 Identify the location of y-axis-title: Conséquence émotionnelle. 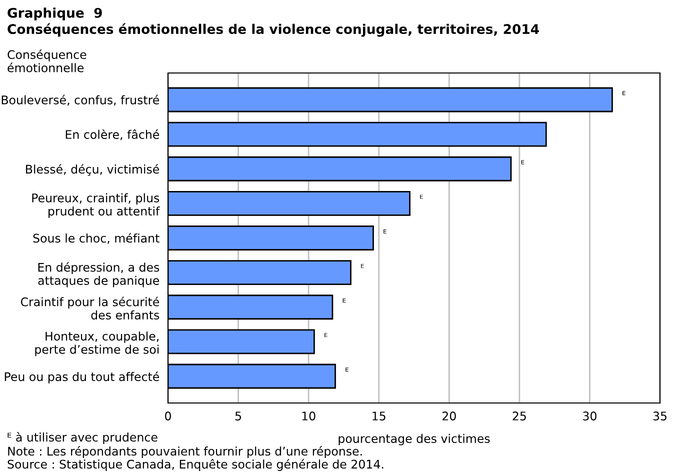
(47, 60).